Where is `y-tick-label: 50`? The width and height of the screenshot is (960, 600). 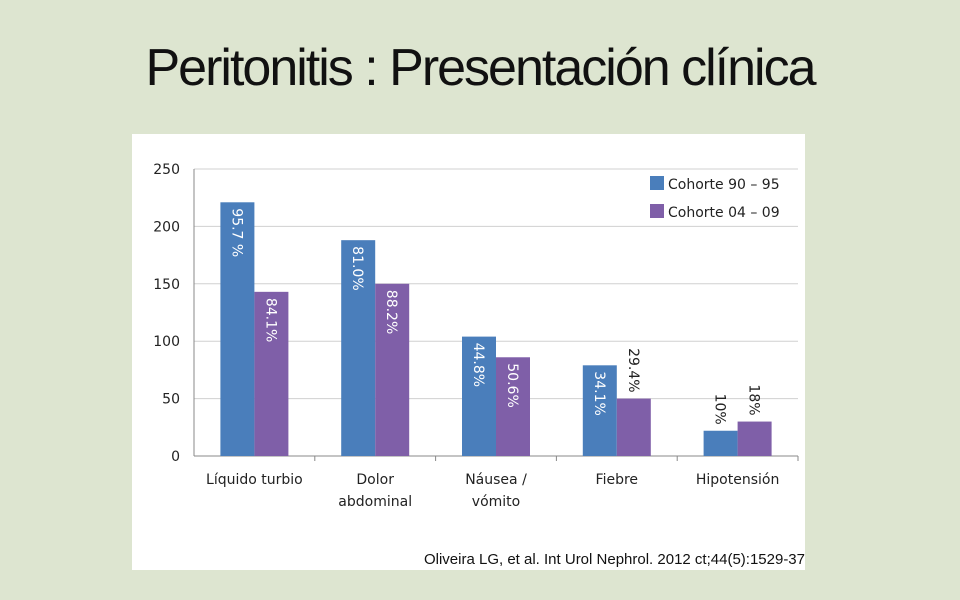
y-tick-label: 50 is located at coordinates (171, 400).